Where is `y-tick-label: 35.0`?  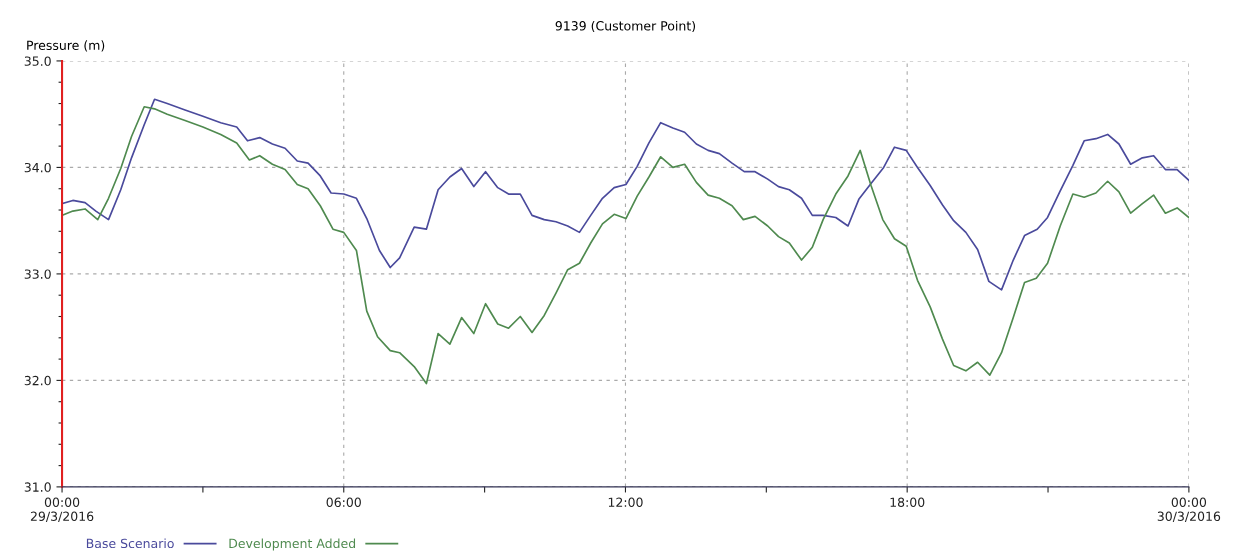
y-tick-label: 35.0 is located at coordinates (37, 61).